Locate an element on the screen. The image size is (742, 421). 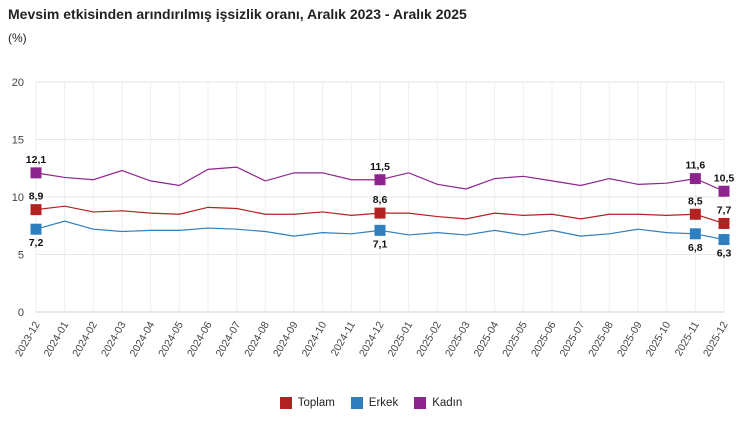
data-label: 11,5 is located at coordinates (380, 167).